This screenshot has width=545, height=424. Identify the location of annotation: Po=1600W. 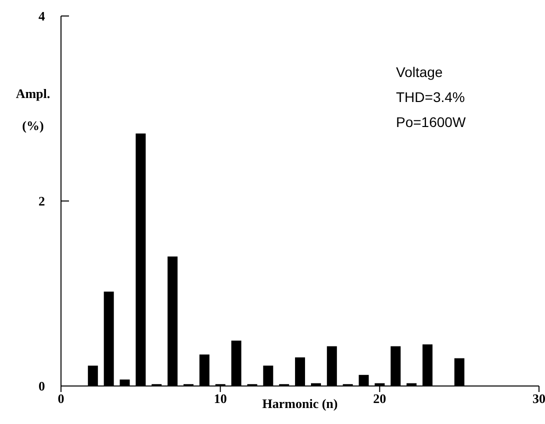
(431, 122).